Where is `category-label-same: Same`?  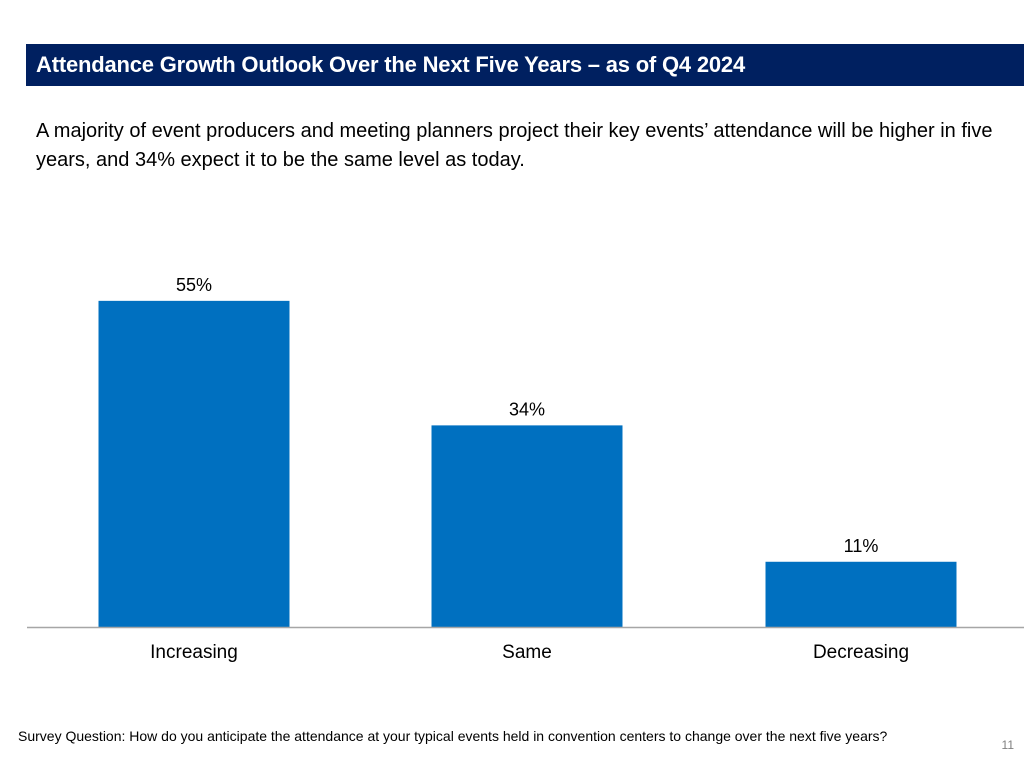 category-label-same: Same is located at coordinates (527, 652).